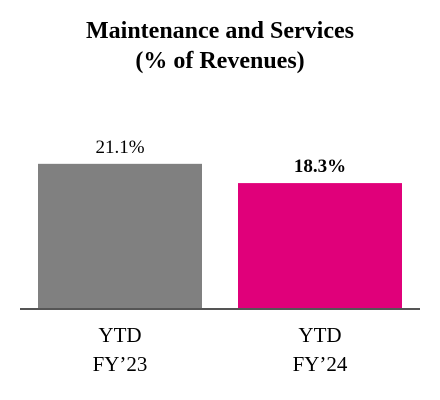 The image size is (440, 400). What do you see at coordinates (120, 364) in the screenshot?
I see `category-label-1-line-2: FY’23` at bounding box center [120, 364].